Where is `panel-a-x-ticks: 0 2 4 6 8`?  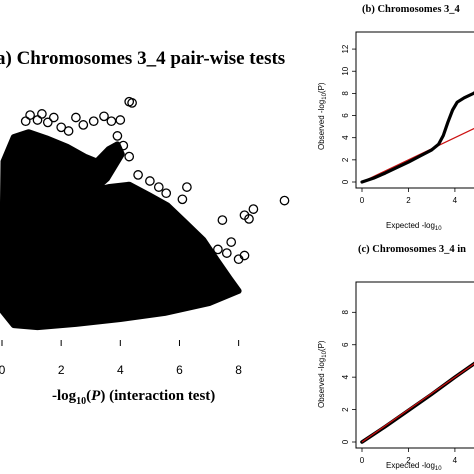
panel-a-x-ticks: 0 2 4 6 8 is located at coordinates (121, 358).